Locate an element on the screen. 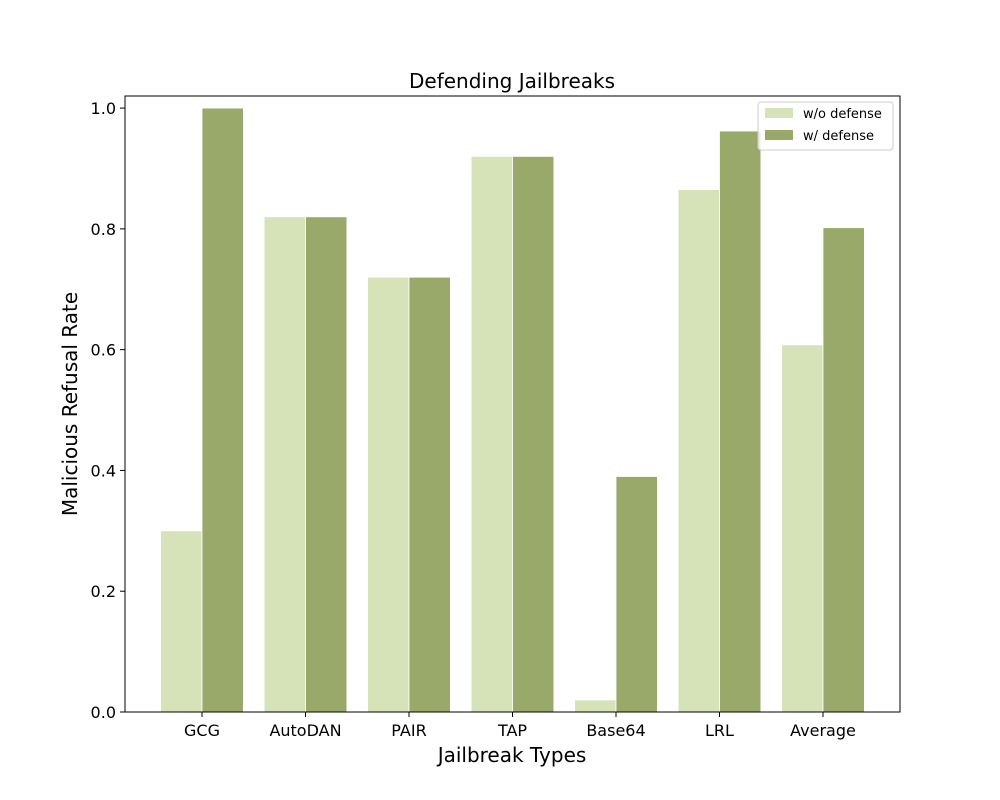 The height and width of the screenshot is (800, 1000). x-axis: GCG AutoDAN PAIR TAP Base64 LRL Average is located at coordinates (520, 726).